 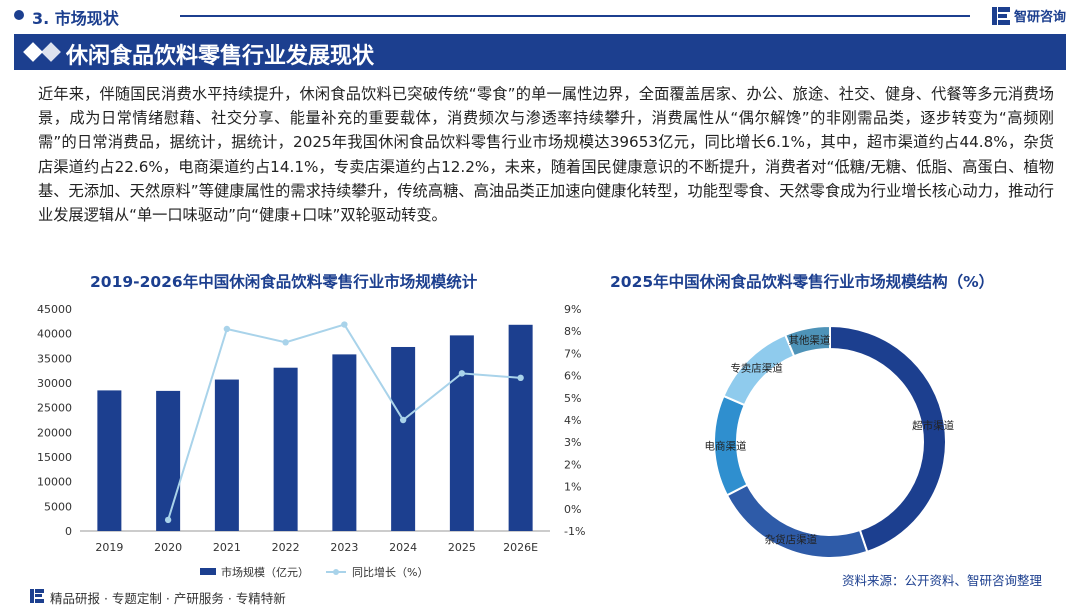 I want to click on y-right-tick-label: 2%, so click(x=572, y=464).